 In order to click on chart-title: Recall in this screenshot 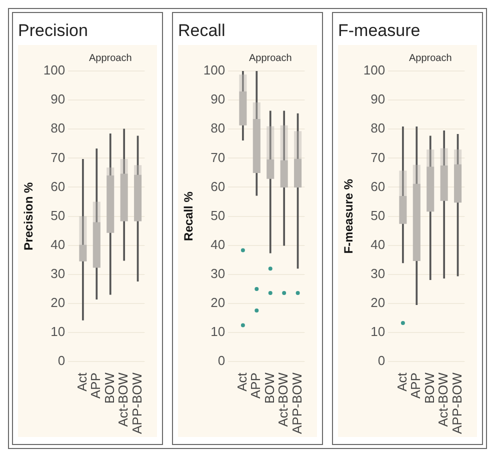, I will do `click(202, 31)`.